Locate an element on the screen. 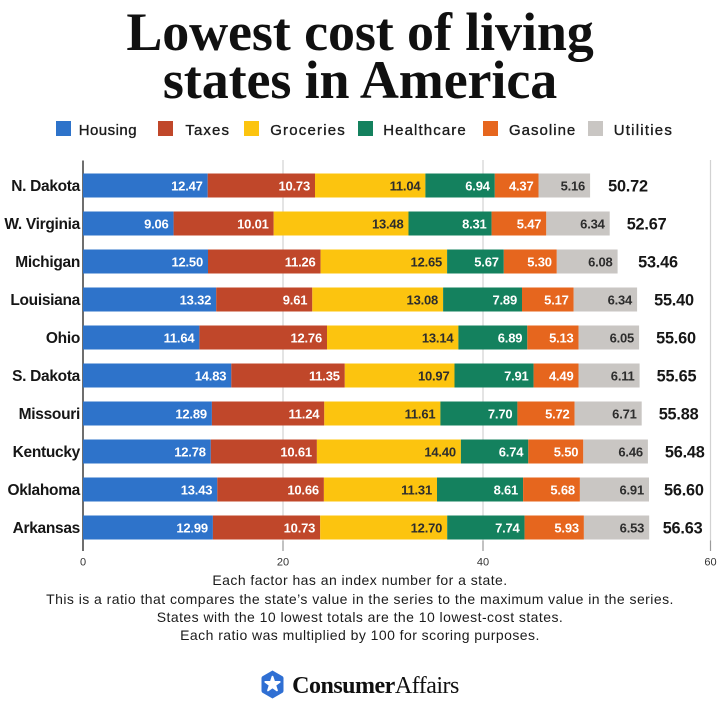 This screenshot has height=720, width=720. svg-text: 6.91 is located at coordinates (631, 490).